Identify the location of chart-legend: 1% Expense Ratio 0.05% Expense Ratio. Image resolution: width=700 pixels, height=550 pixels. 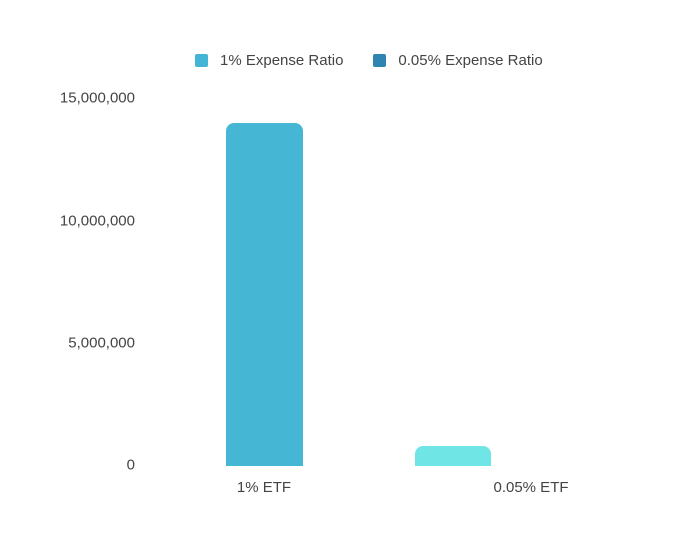
(369, 60).